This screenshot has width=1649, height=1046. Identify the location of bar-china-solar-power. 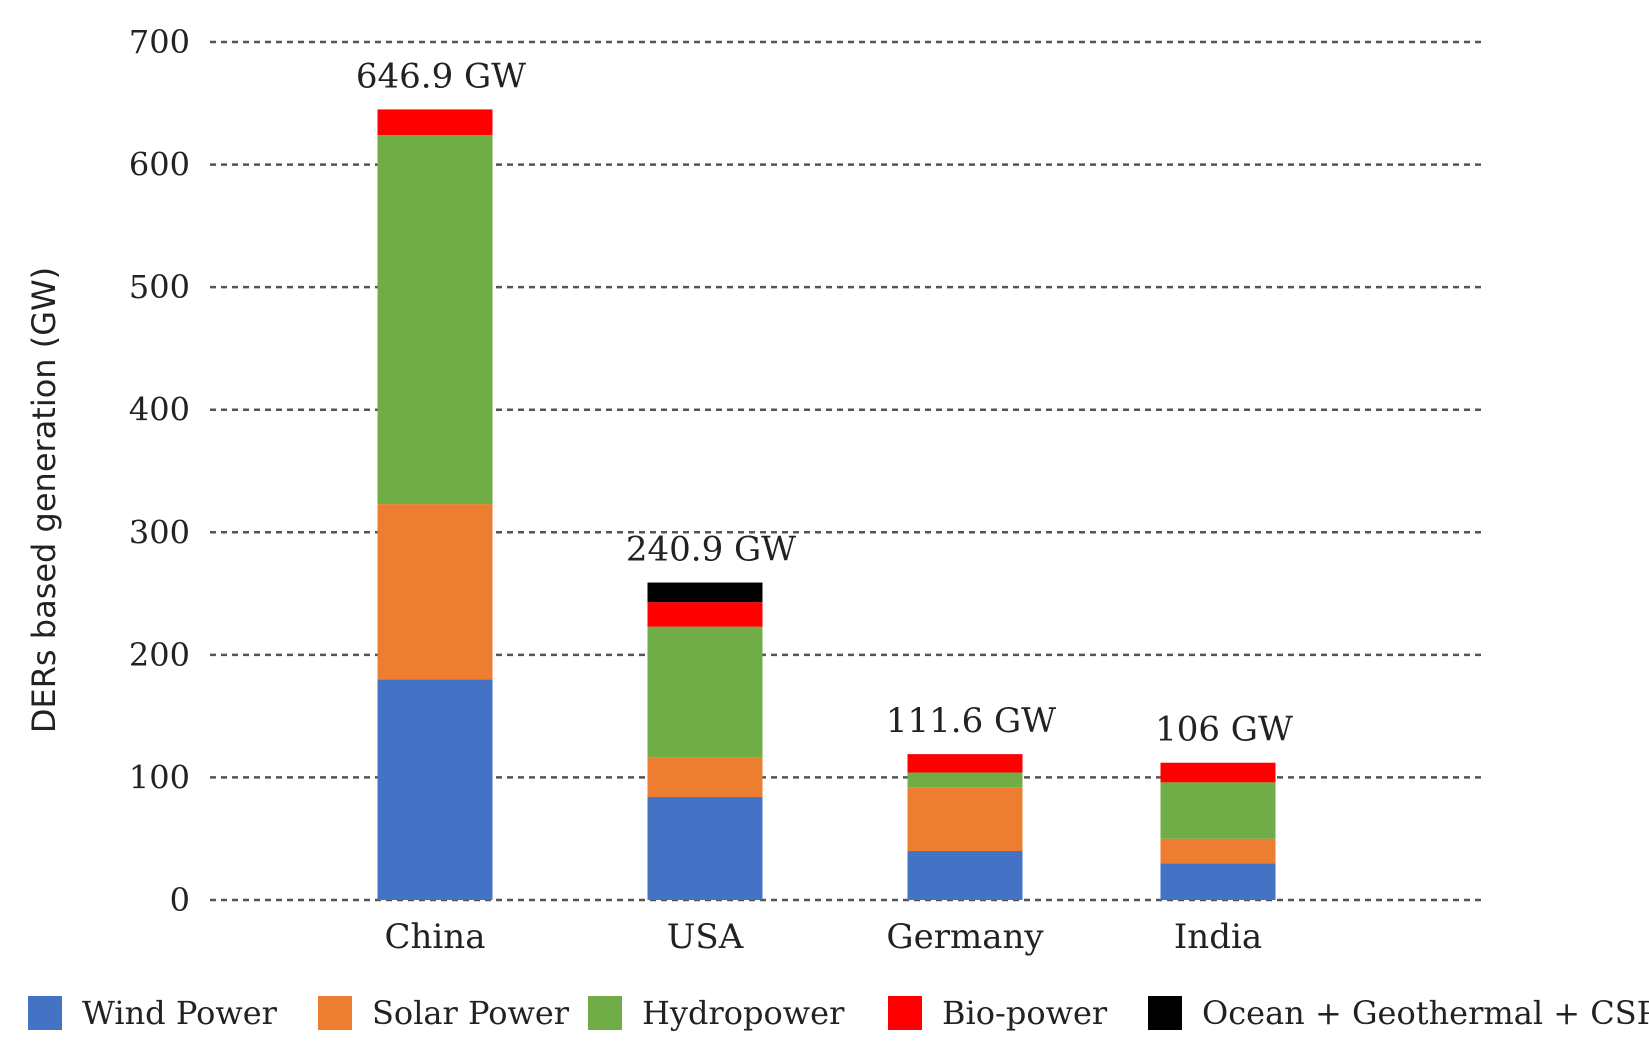
(435, 592).